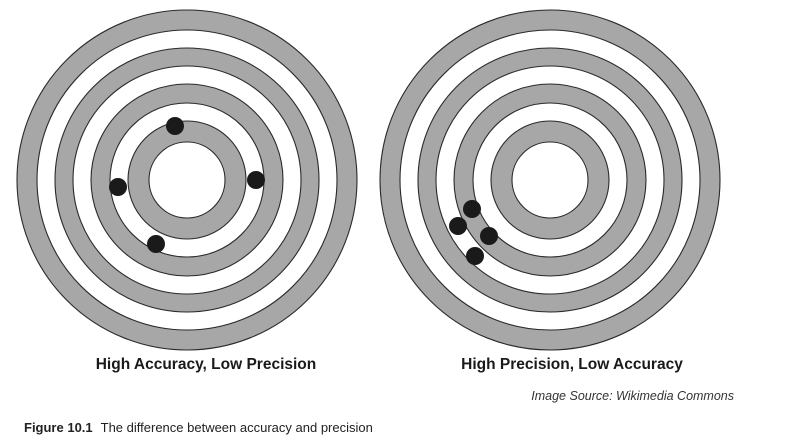 The height and width of the screenshot is (444, 790). Describe the element at coordinates (632, 396) in the screenshot. I see `image-source-credit: Image Source: Wikimedia Commons` at that location.